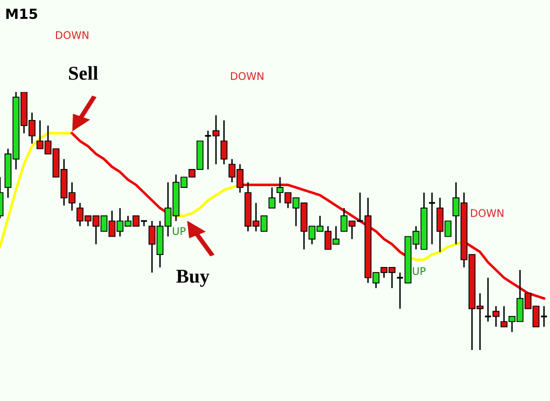  I want to click on annotation: DOWN, so click(487, 213).